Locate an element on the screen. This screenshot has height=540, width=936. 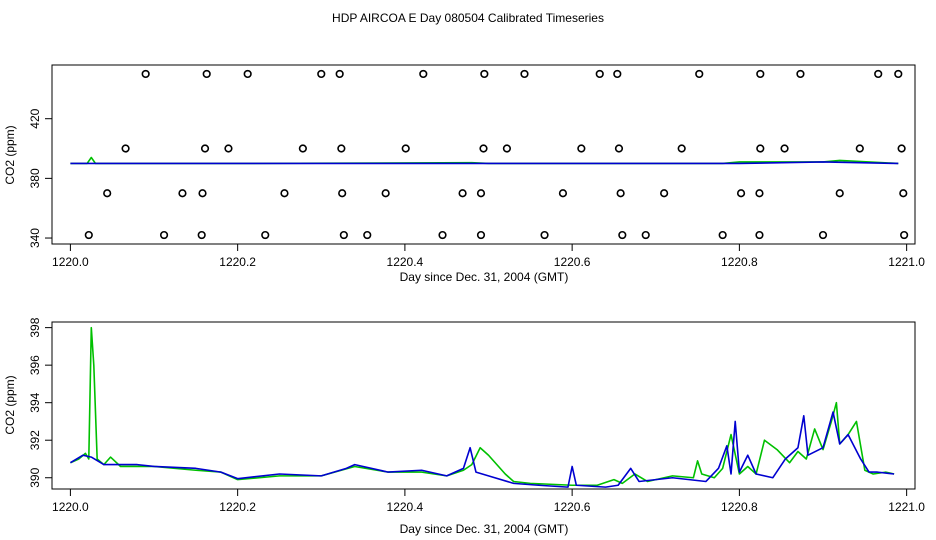
top-x-tick-label: 1220.0 is located at coordinates (70, 262).